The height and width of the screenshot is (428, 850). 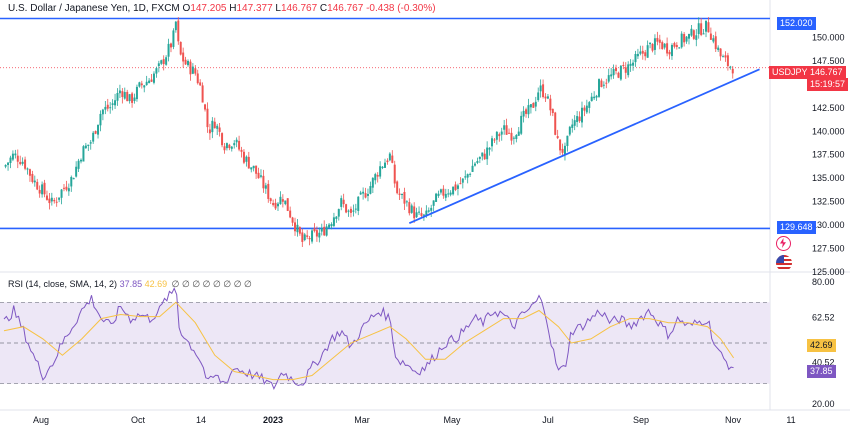 What do you see at coordinates (208, 8) in the screenshot?
I see `open-value: 147.205` at bounding box center [208, 8].